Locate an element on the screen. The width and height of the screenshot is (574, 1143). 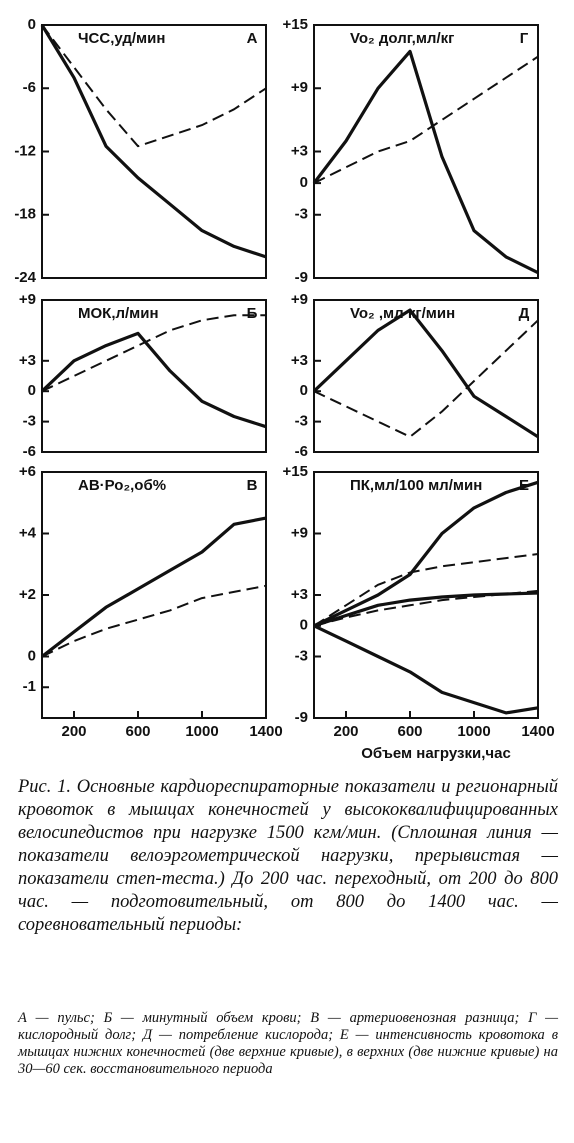
panel-title: АВ·Ро₂,об% is located at coordinates (122, 485).